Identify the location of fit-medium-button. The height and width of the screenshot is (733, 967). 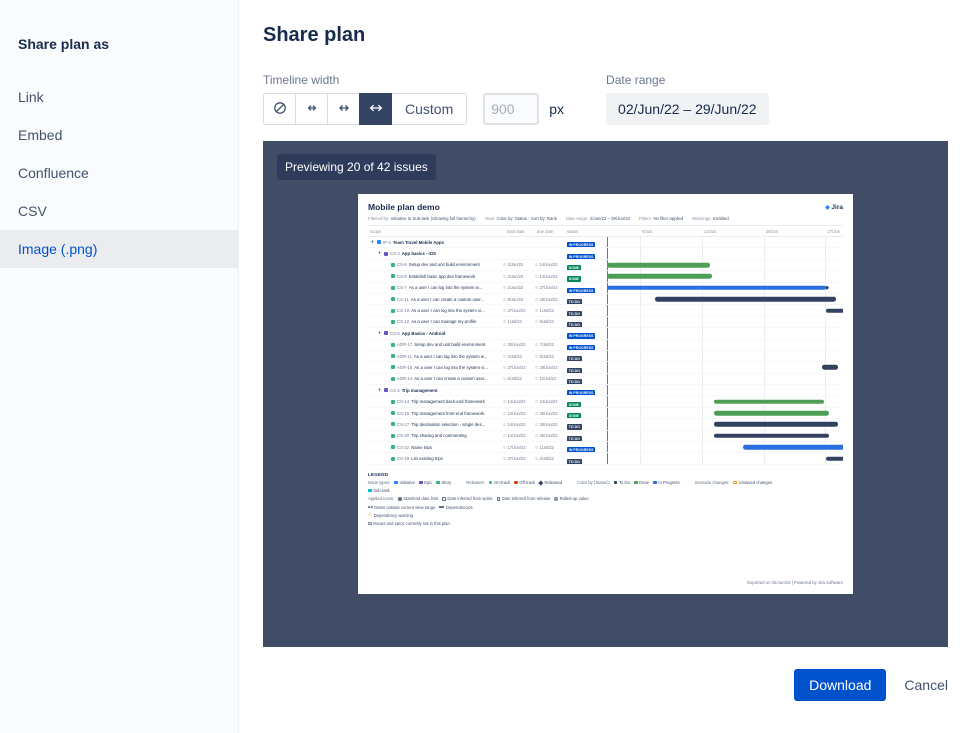
(343, 109).